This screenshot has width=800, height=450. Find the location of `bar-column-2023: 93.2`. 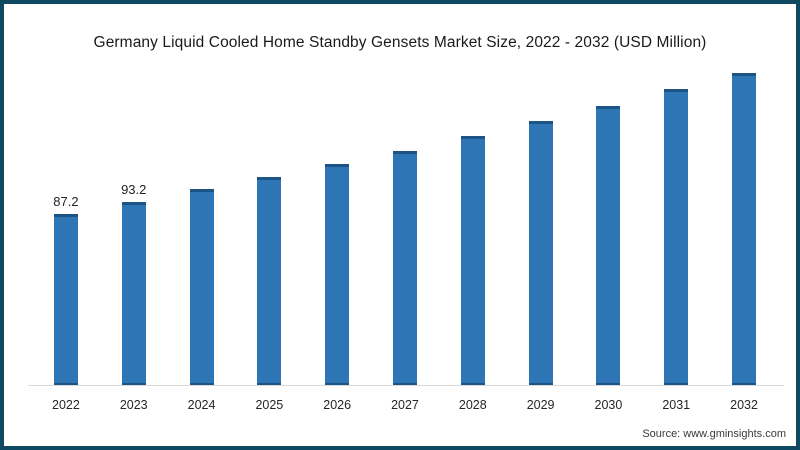

bar-column-2023: 93.2 is located at coordinates (134, 229).